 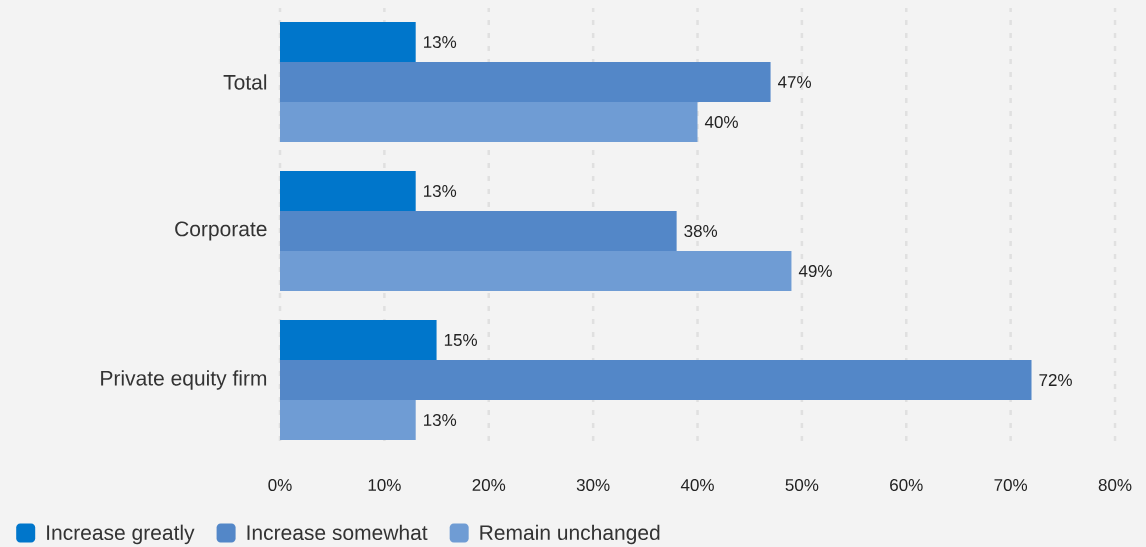 What do you see at coordinates (697, 485) in the screenshot?
I see `x-tick-label: 40%` at bounding box center [697, 485].